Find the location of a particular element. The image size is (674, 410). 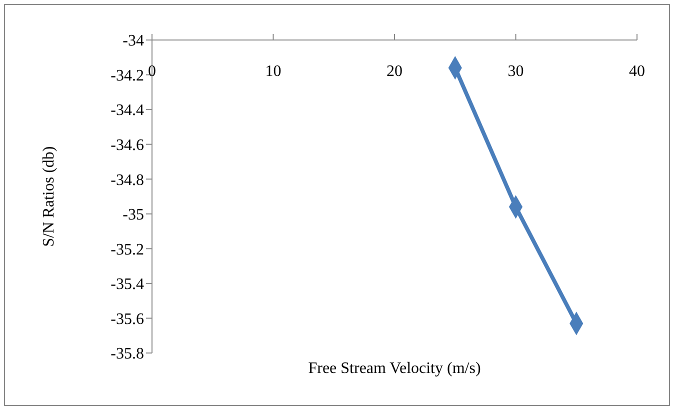

y-tick-label: -35.4 is located at coordinates (127, 285).